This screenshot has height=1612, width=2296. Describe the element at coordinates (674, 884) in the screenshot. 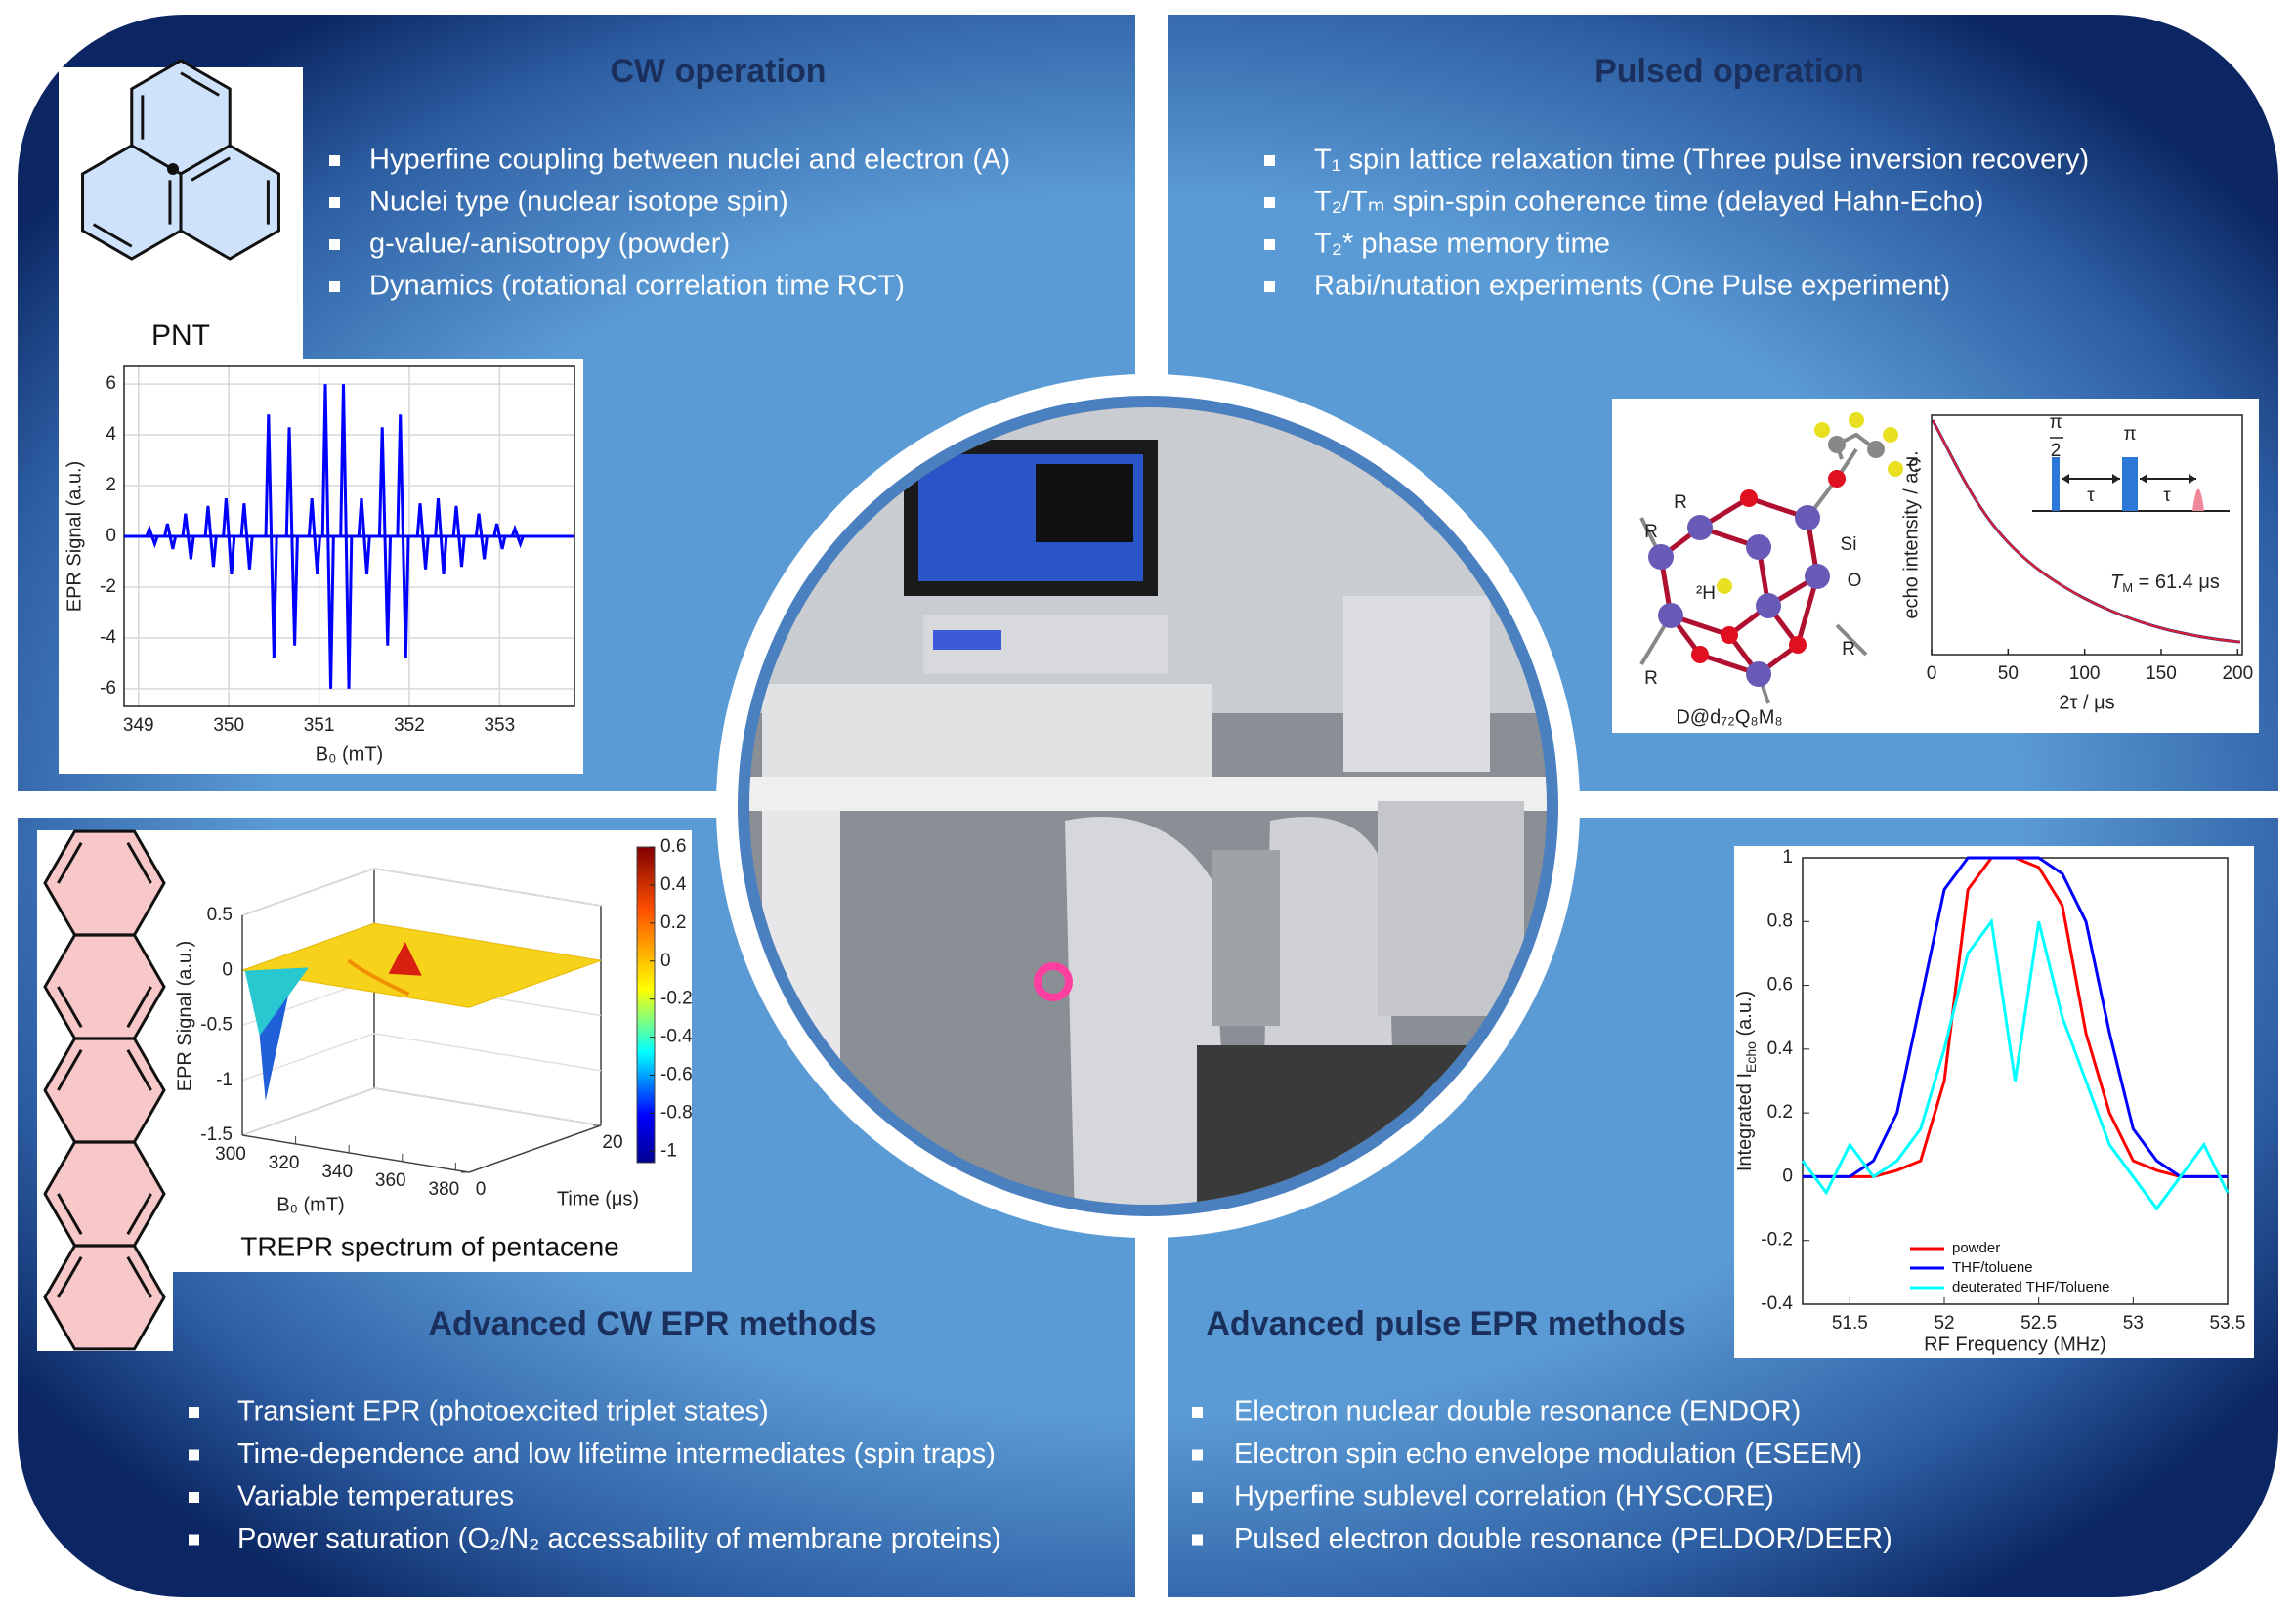

I see `colorbar-tick-label: 0.4` at that location.